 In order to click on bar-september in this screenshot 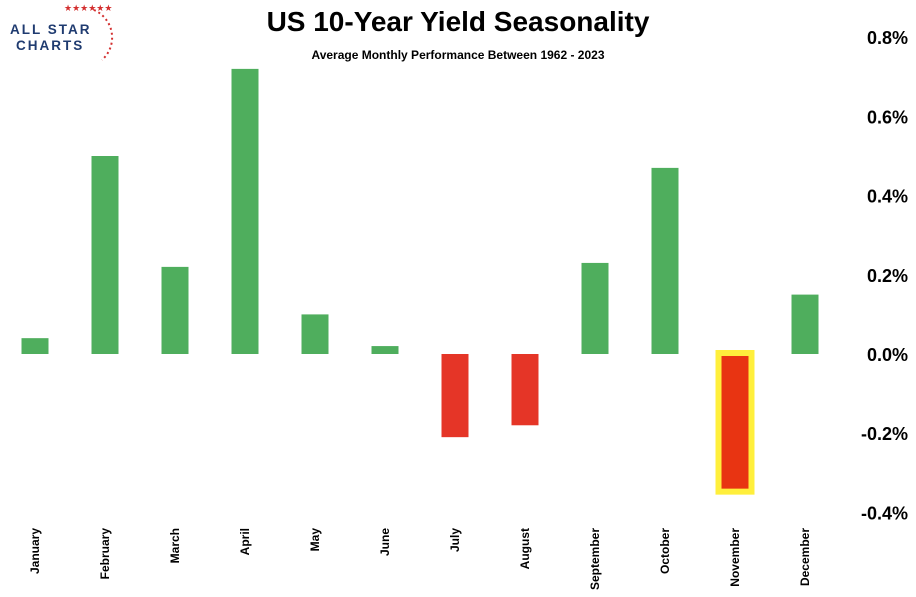, I will do `click(595, 308)`.